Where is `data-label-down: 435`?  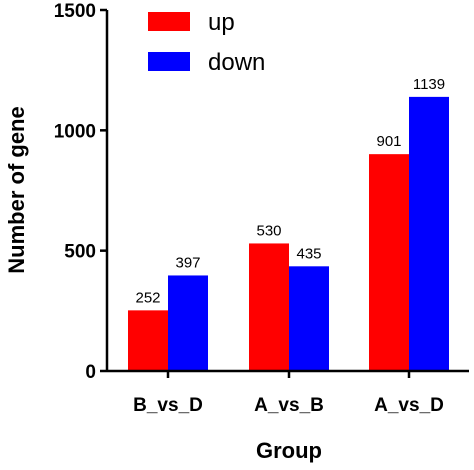 data-label-down: 435 is located at coordinates (308, 253).